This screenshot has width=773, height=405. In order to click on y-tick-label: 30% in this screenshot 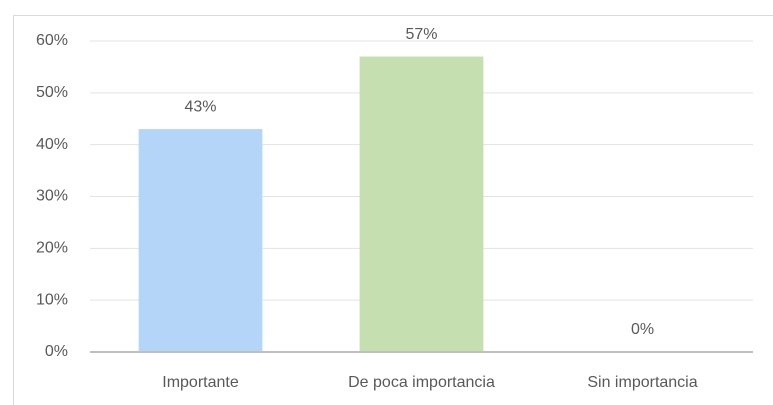, I will do `click(52, 196)`.